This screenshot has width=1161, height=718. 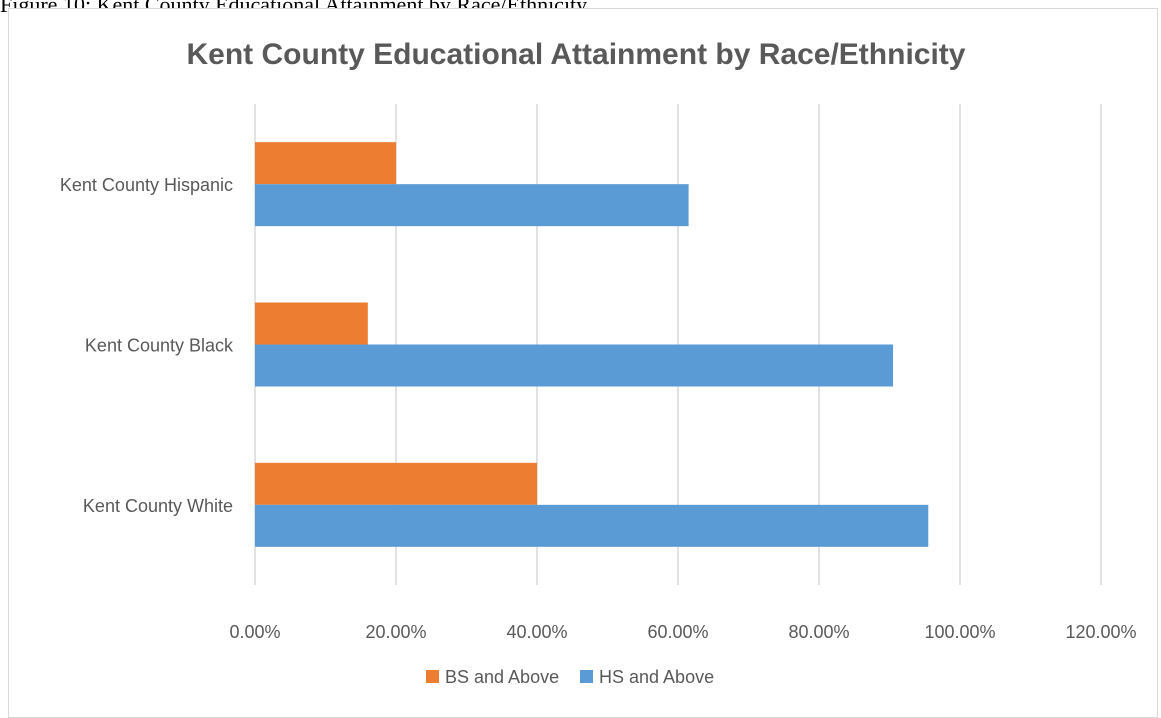 I want to click on category-label: Kent County Hispanic, so click(x=146, y=185).